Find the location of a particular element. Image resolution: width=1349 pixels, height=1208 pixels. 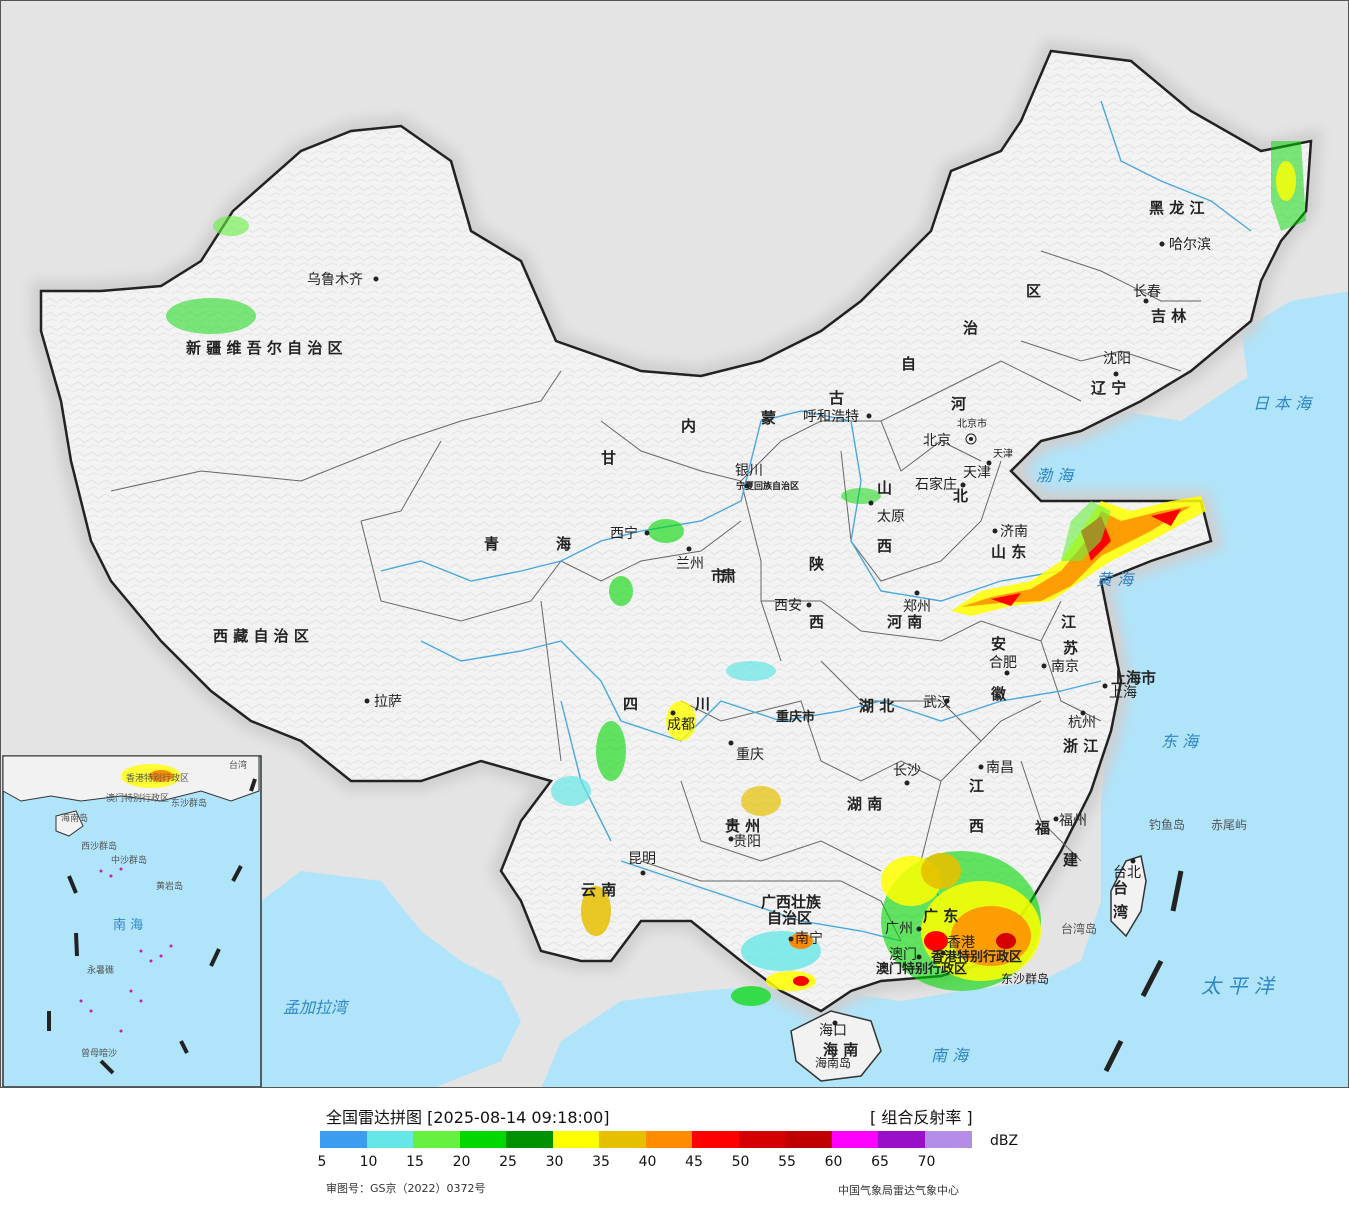

taiwan-island is located at coordinates (1128, 896).